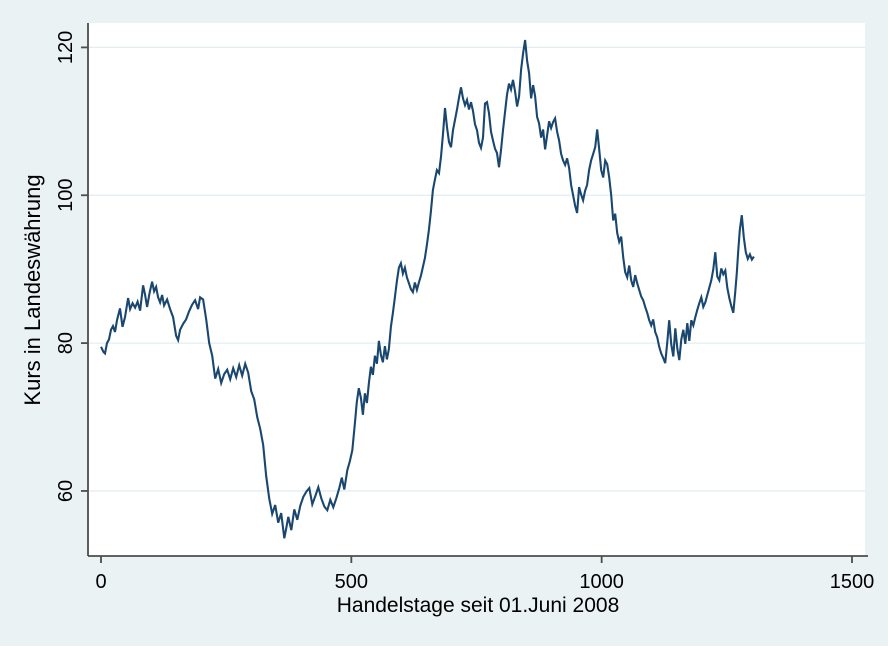 The width and height of the screenshot is (888, 651). Describe the element at coordinates (32, 289) in the screenshot. I see `y-axis-title: Kurs in Landeswährung` at that location.